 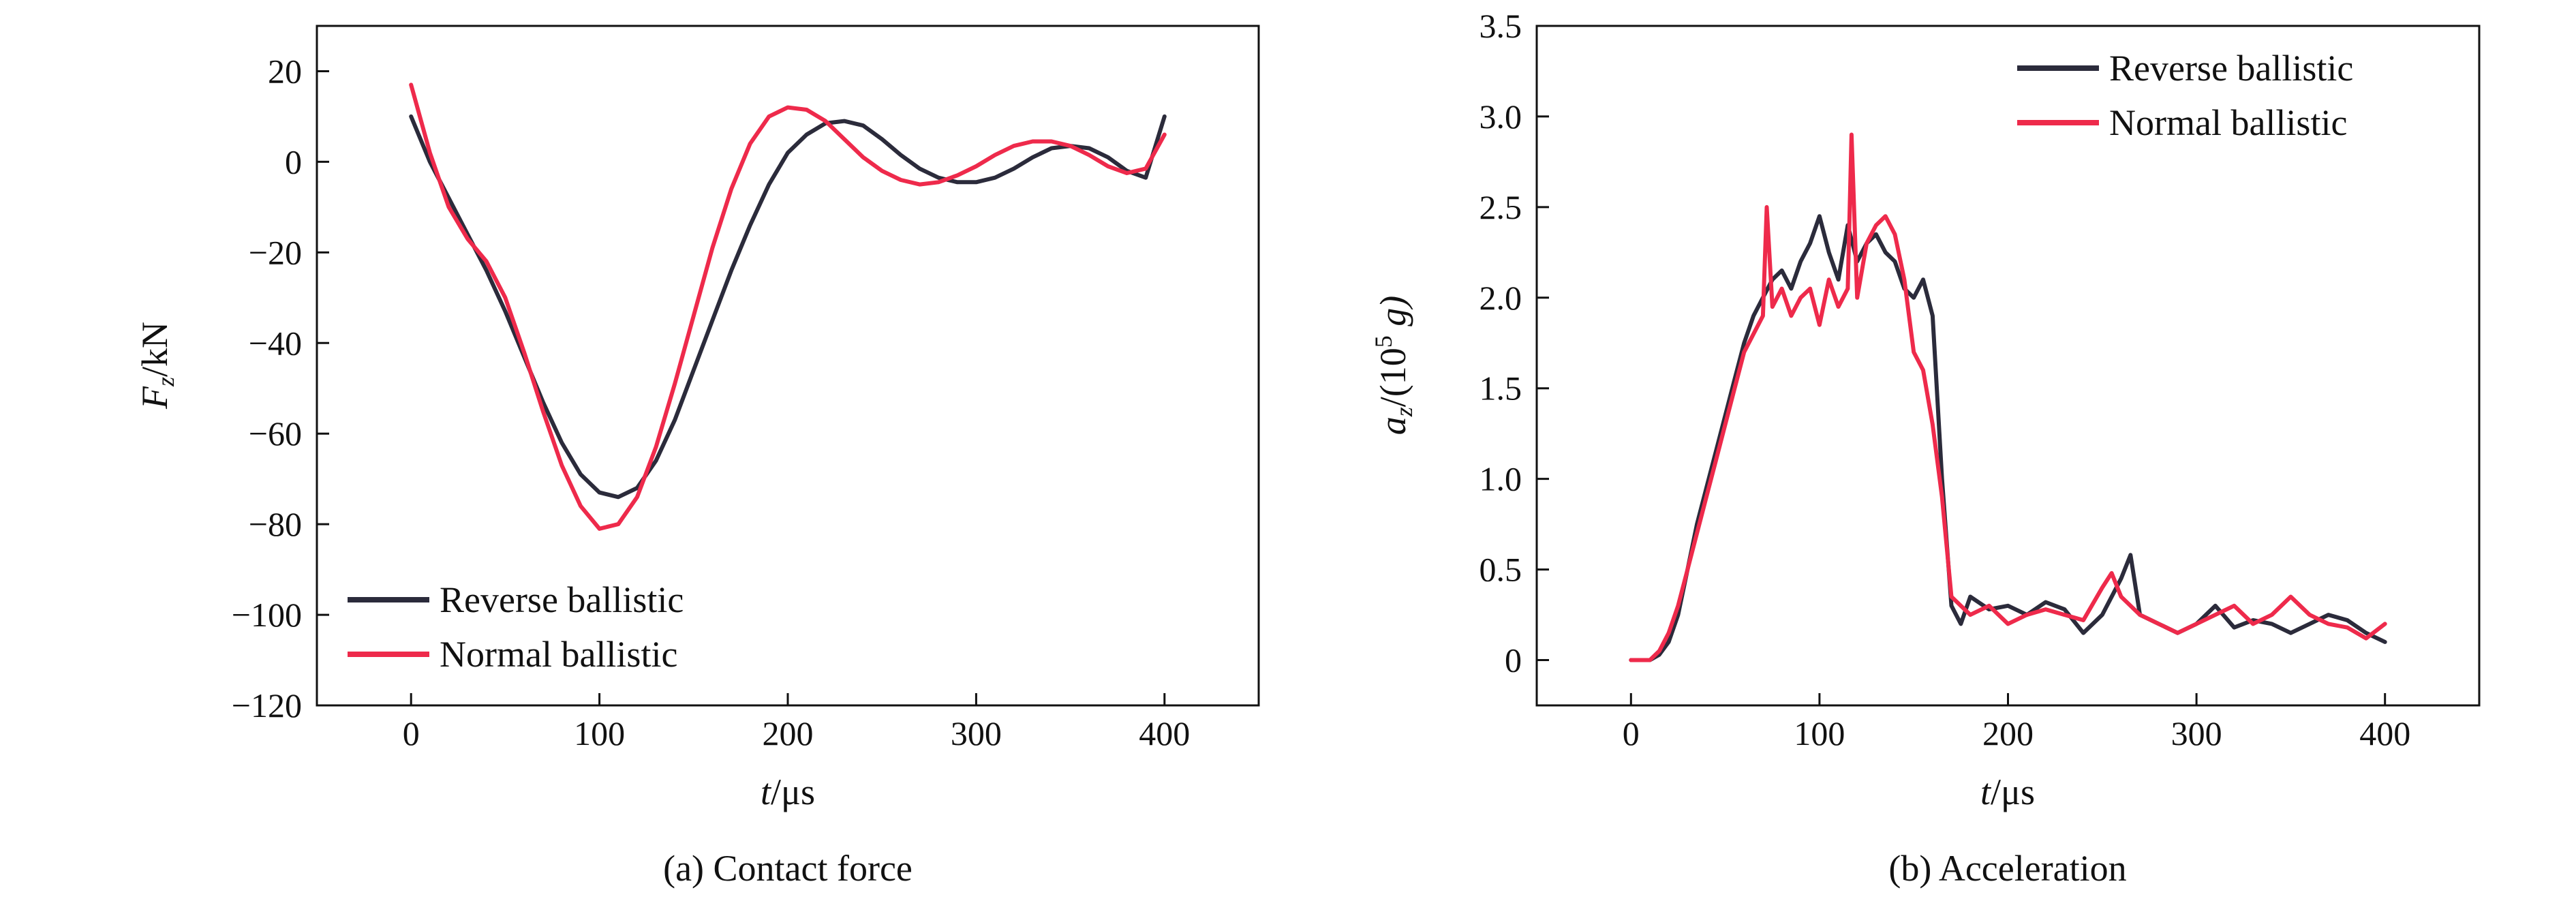 I want to click on chart-b-ylabel: az/(105 g), so click(x=1393, y=366).